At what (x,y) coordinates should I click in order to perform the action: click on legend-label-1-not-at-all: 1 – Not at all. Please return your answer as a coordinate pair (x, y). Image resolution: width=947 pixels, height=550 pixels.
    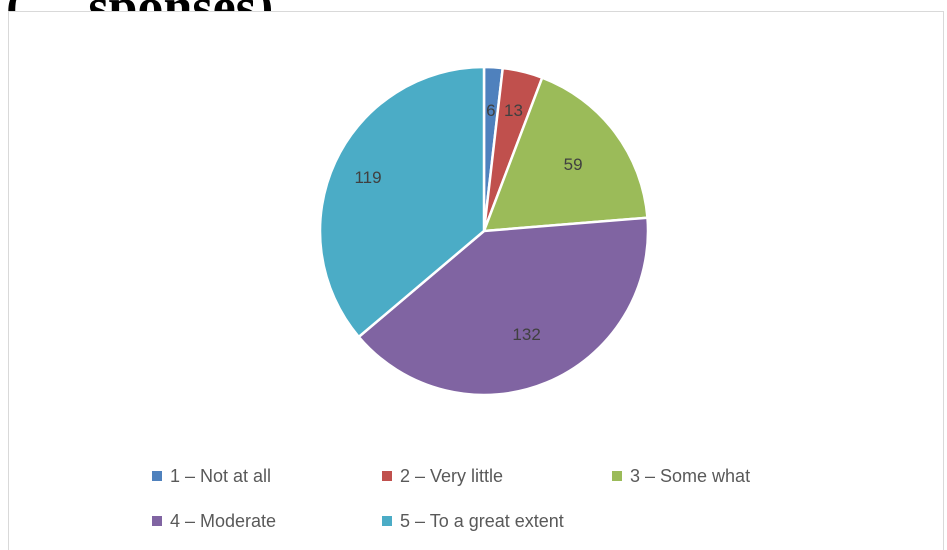
    Looking at the image, I should click on (220, 476).